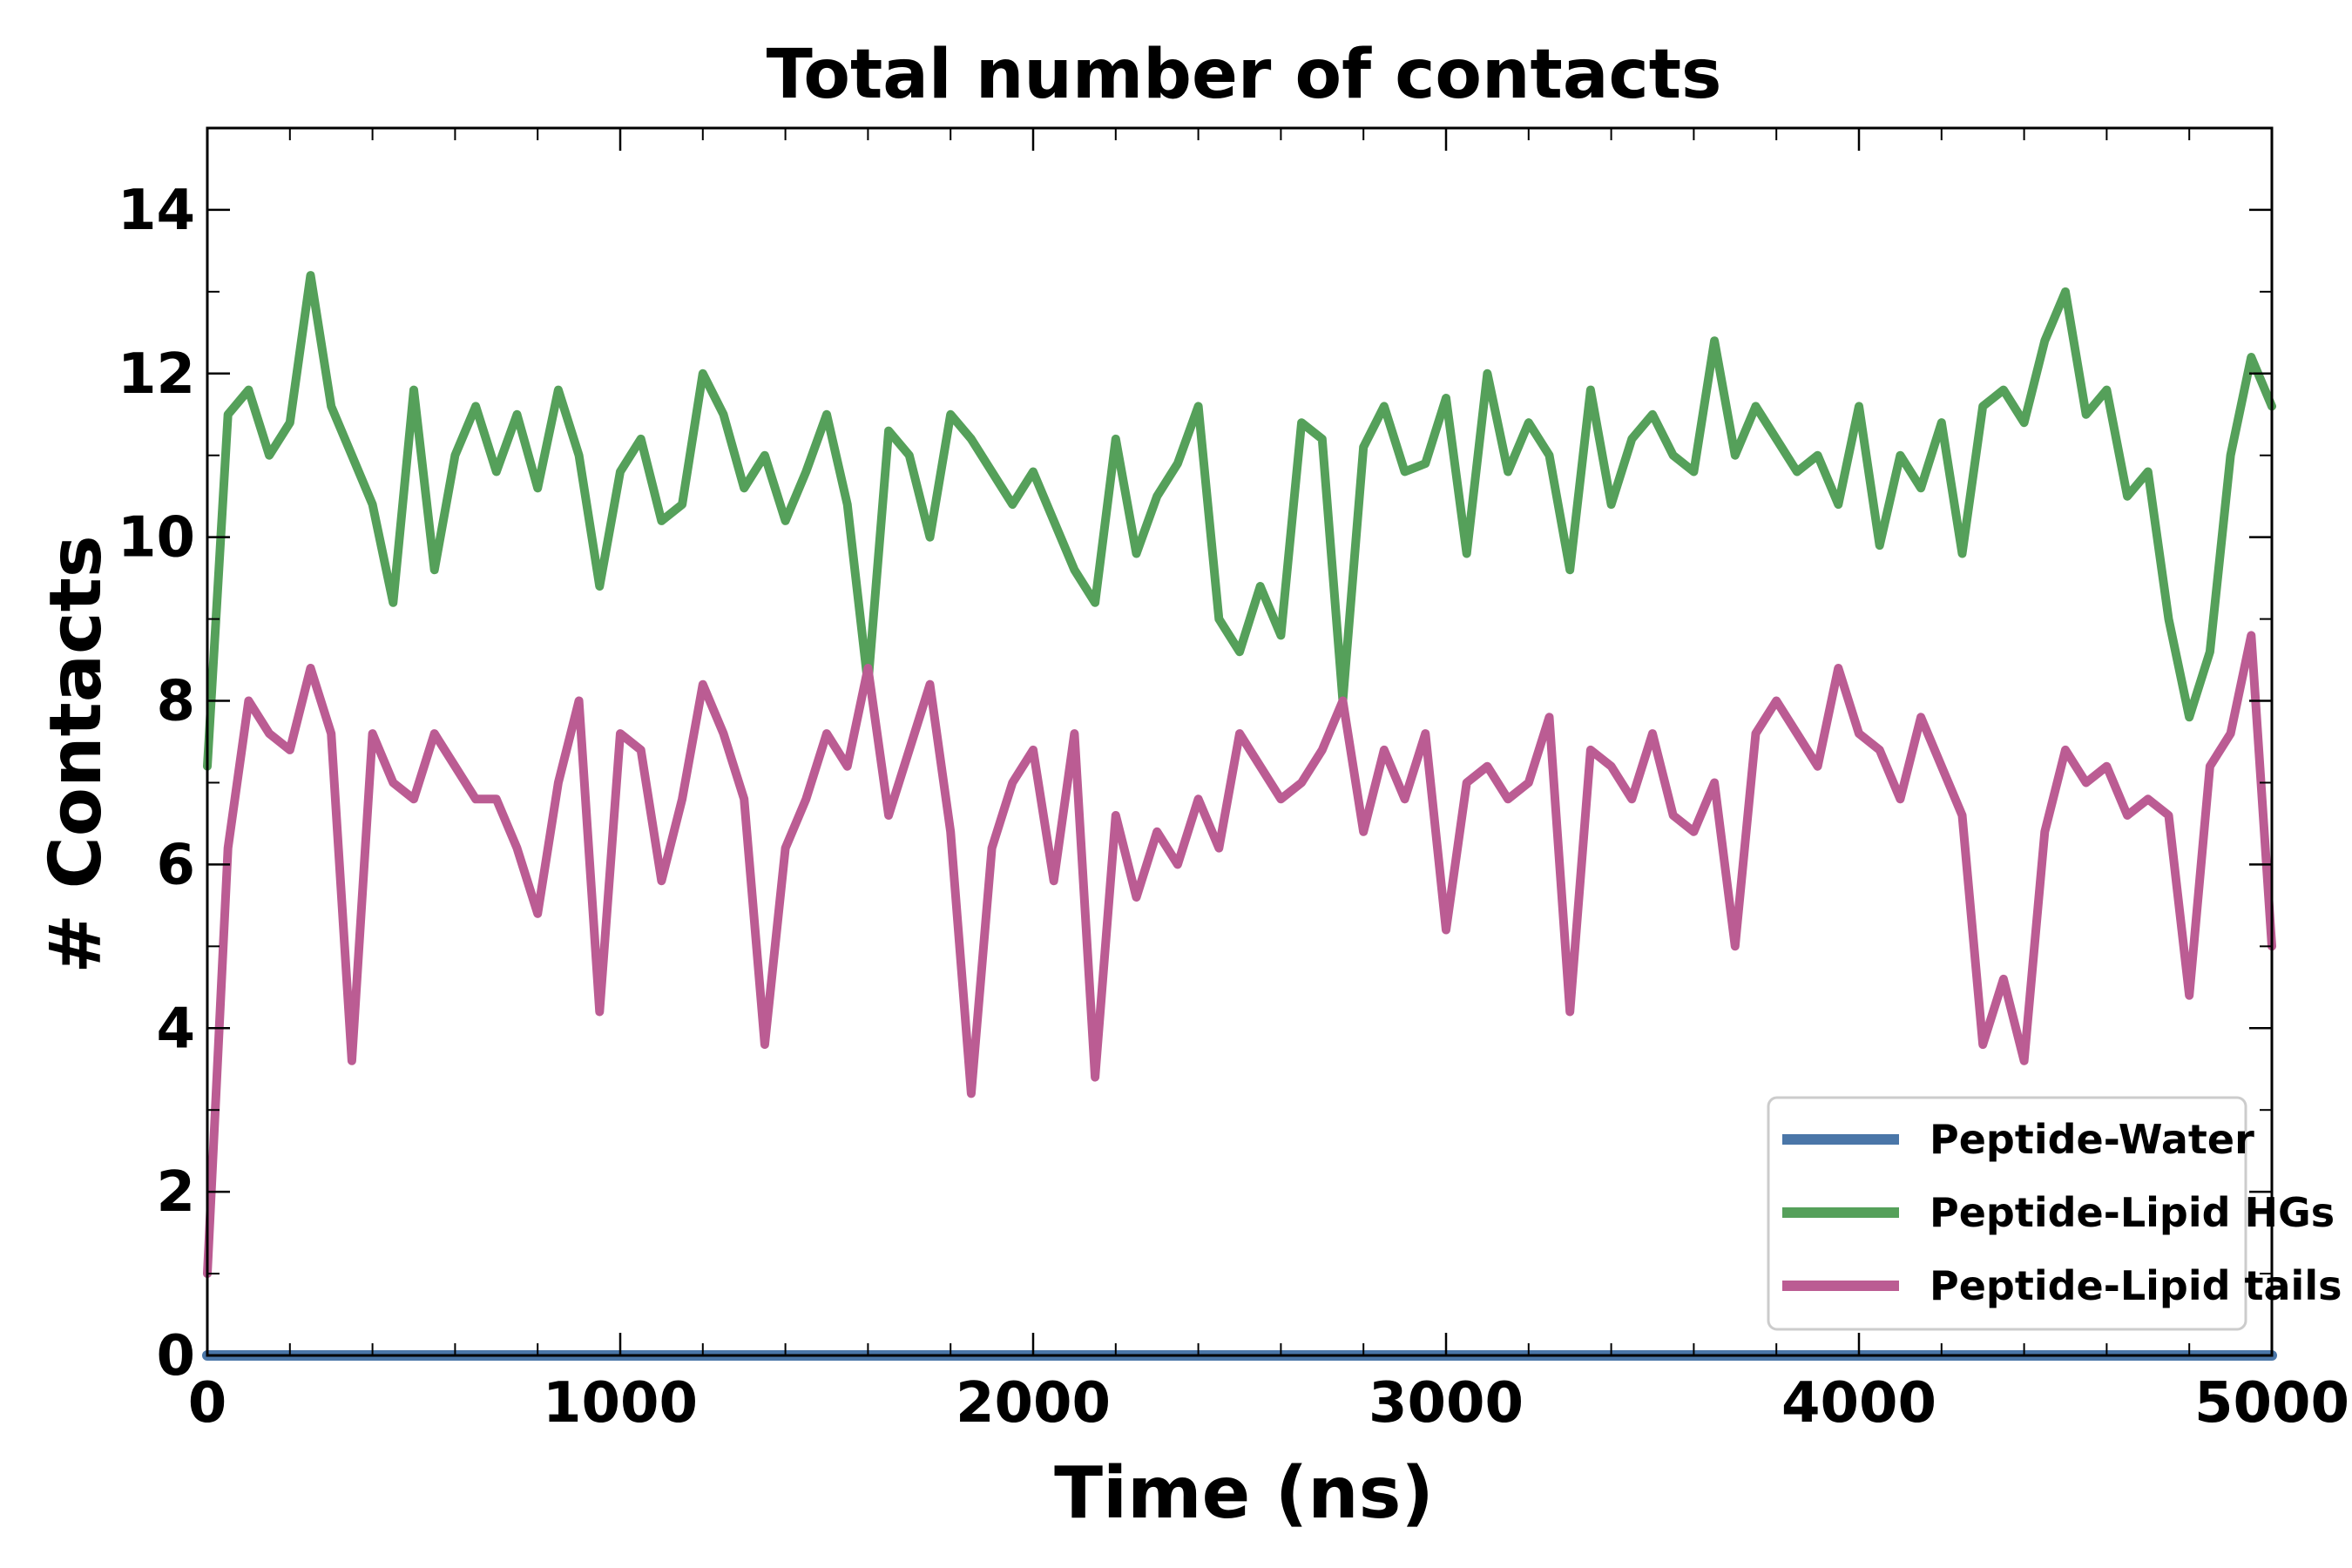 The width and height of the screenshot is (2352, 1568). Describe the element at coordinates (1244, 1493) in the screenshot. I see `x-axis-label: Time (ns)` at that location.